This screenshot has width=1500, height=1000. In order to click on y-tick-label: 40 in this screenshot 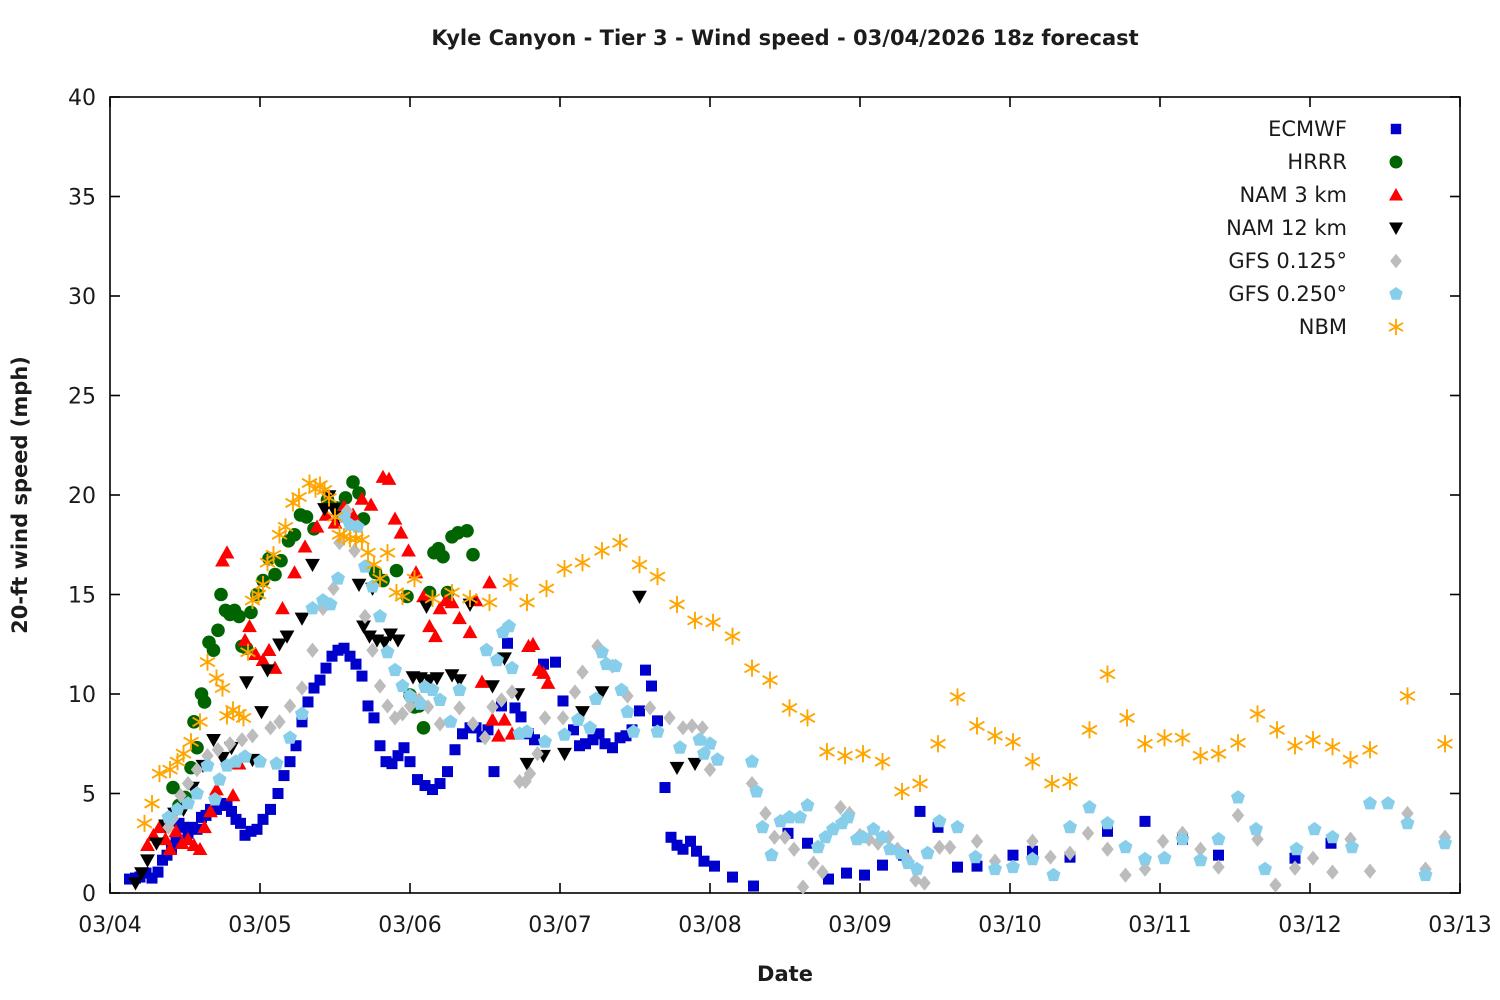, I will do `click(82, 98)`.